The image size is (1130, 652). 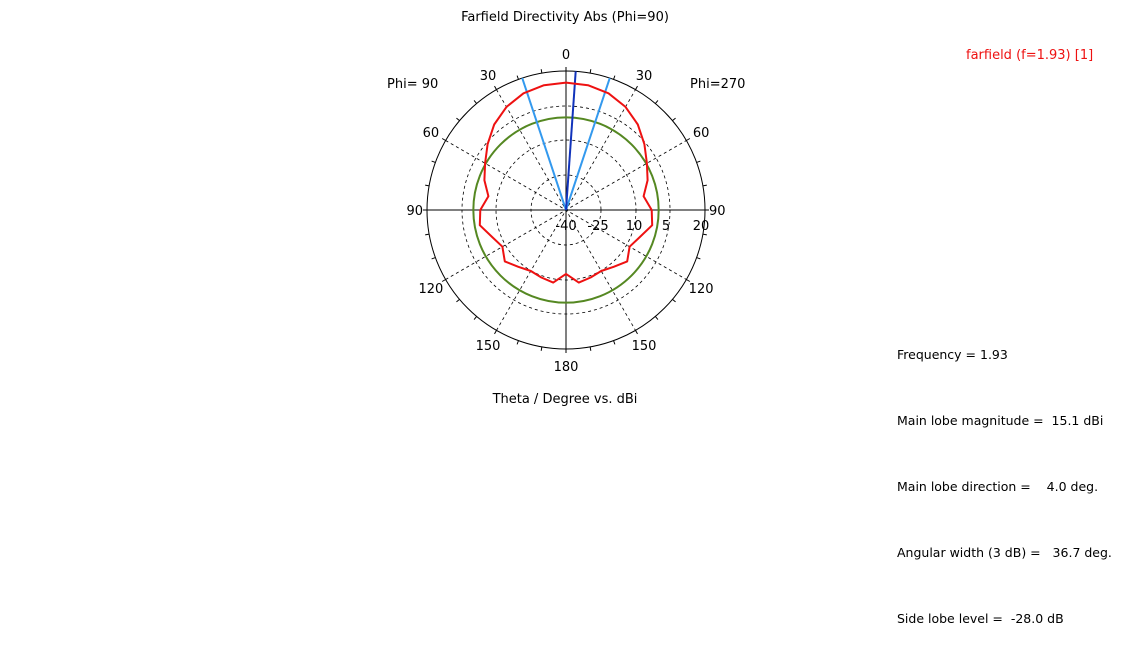 What do you see at coordinates (597, 226) in the screenshot?
I see `radial-tick-label: -25` at bounding box center [597, 226].